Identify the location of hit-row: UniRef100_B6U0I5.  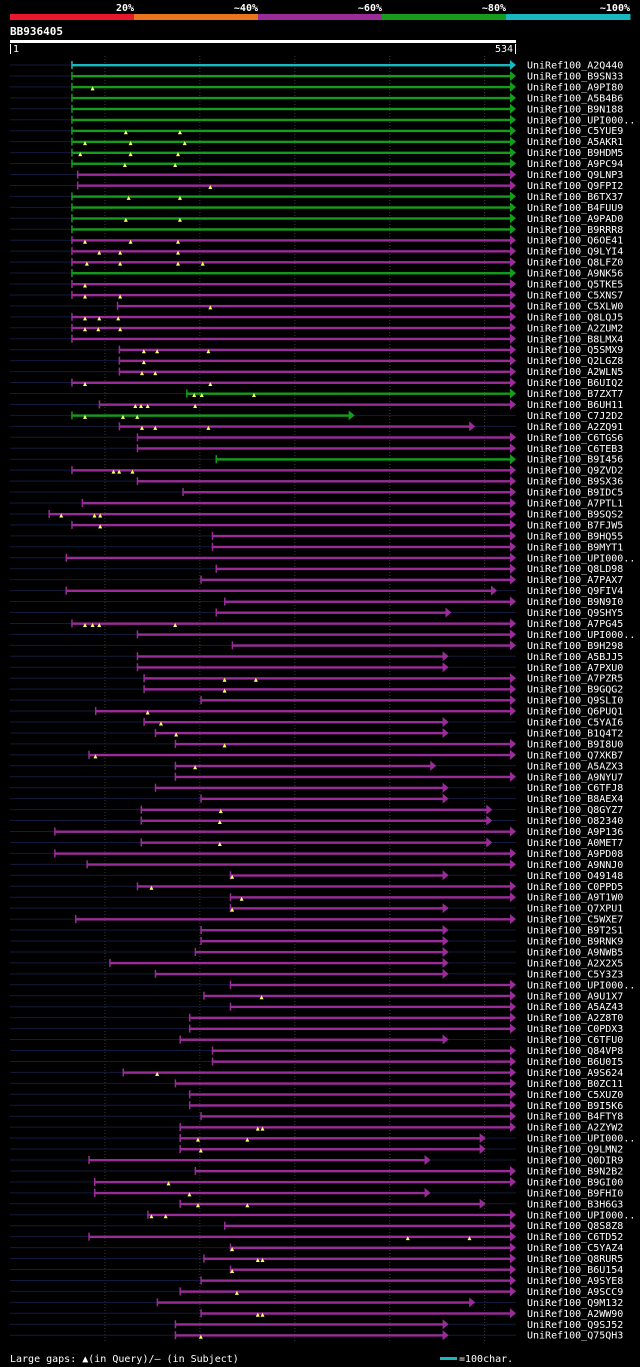
(316, 1062).